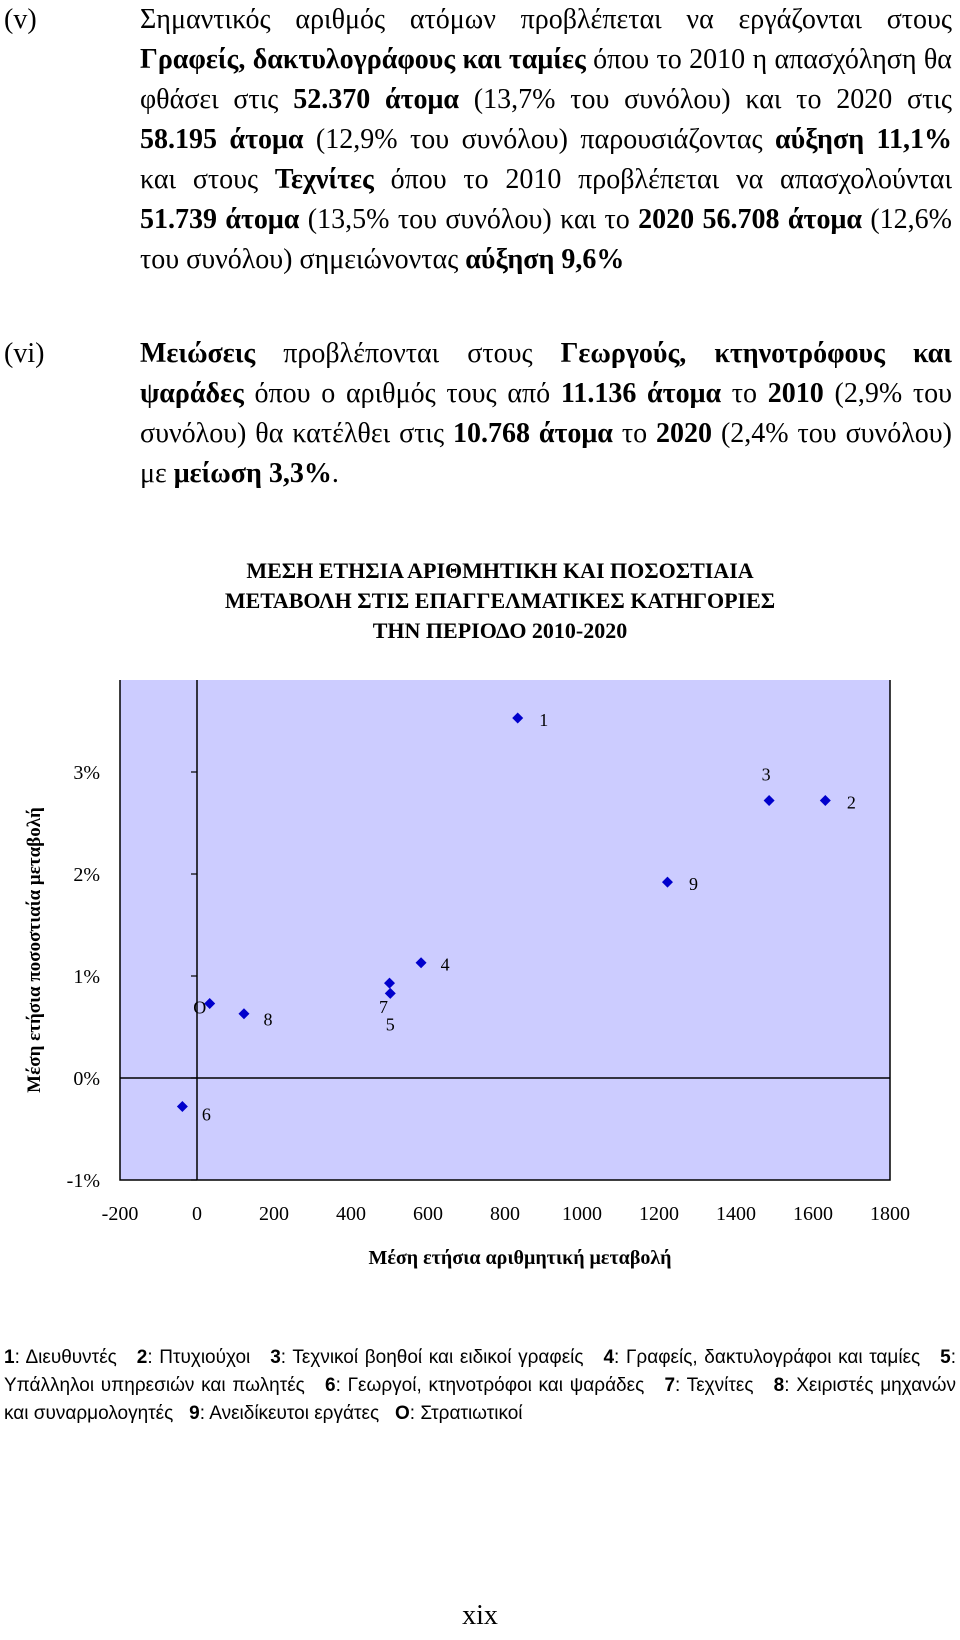 Image resolution: width=960 pixels, height=1640 pixels. What do you see at coordinates (252, 473) in the screenshot?
I see `bold-text: μείωση 3,3%` at bounding box center [252, 473].